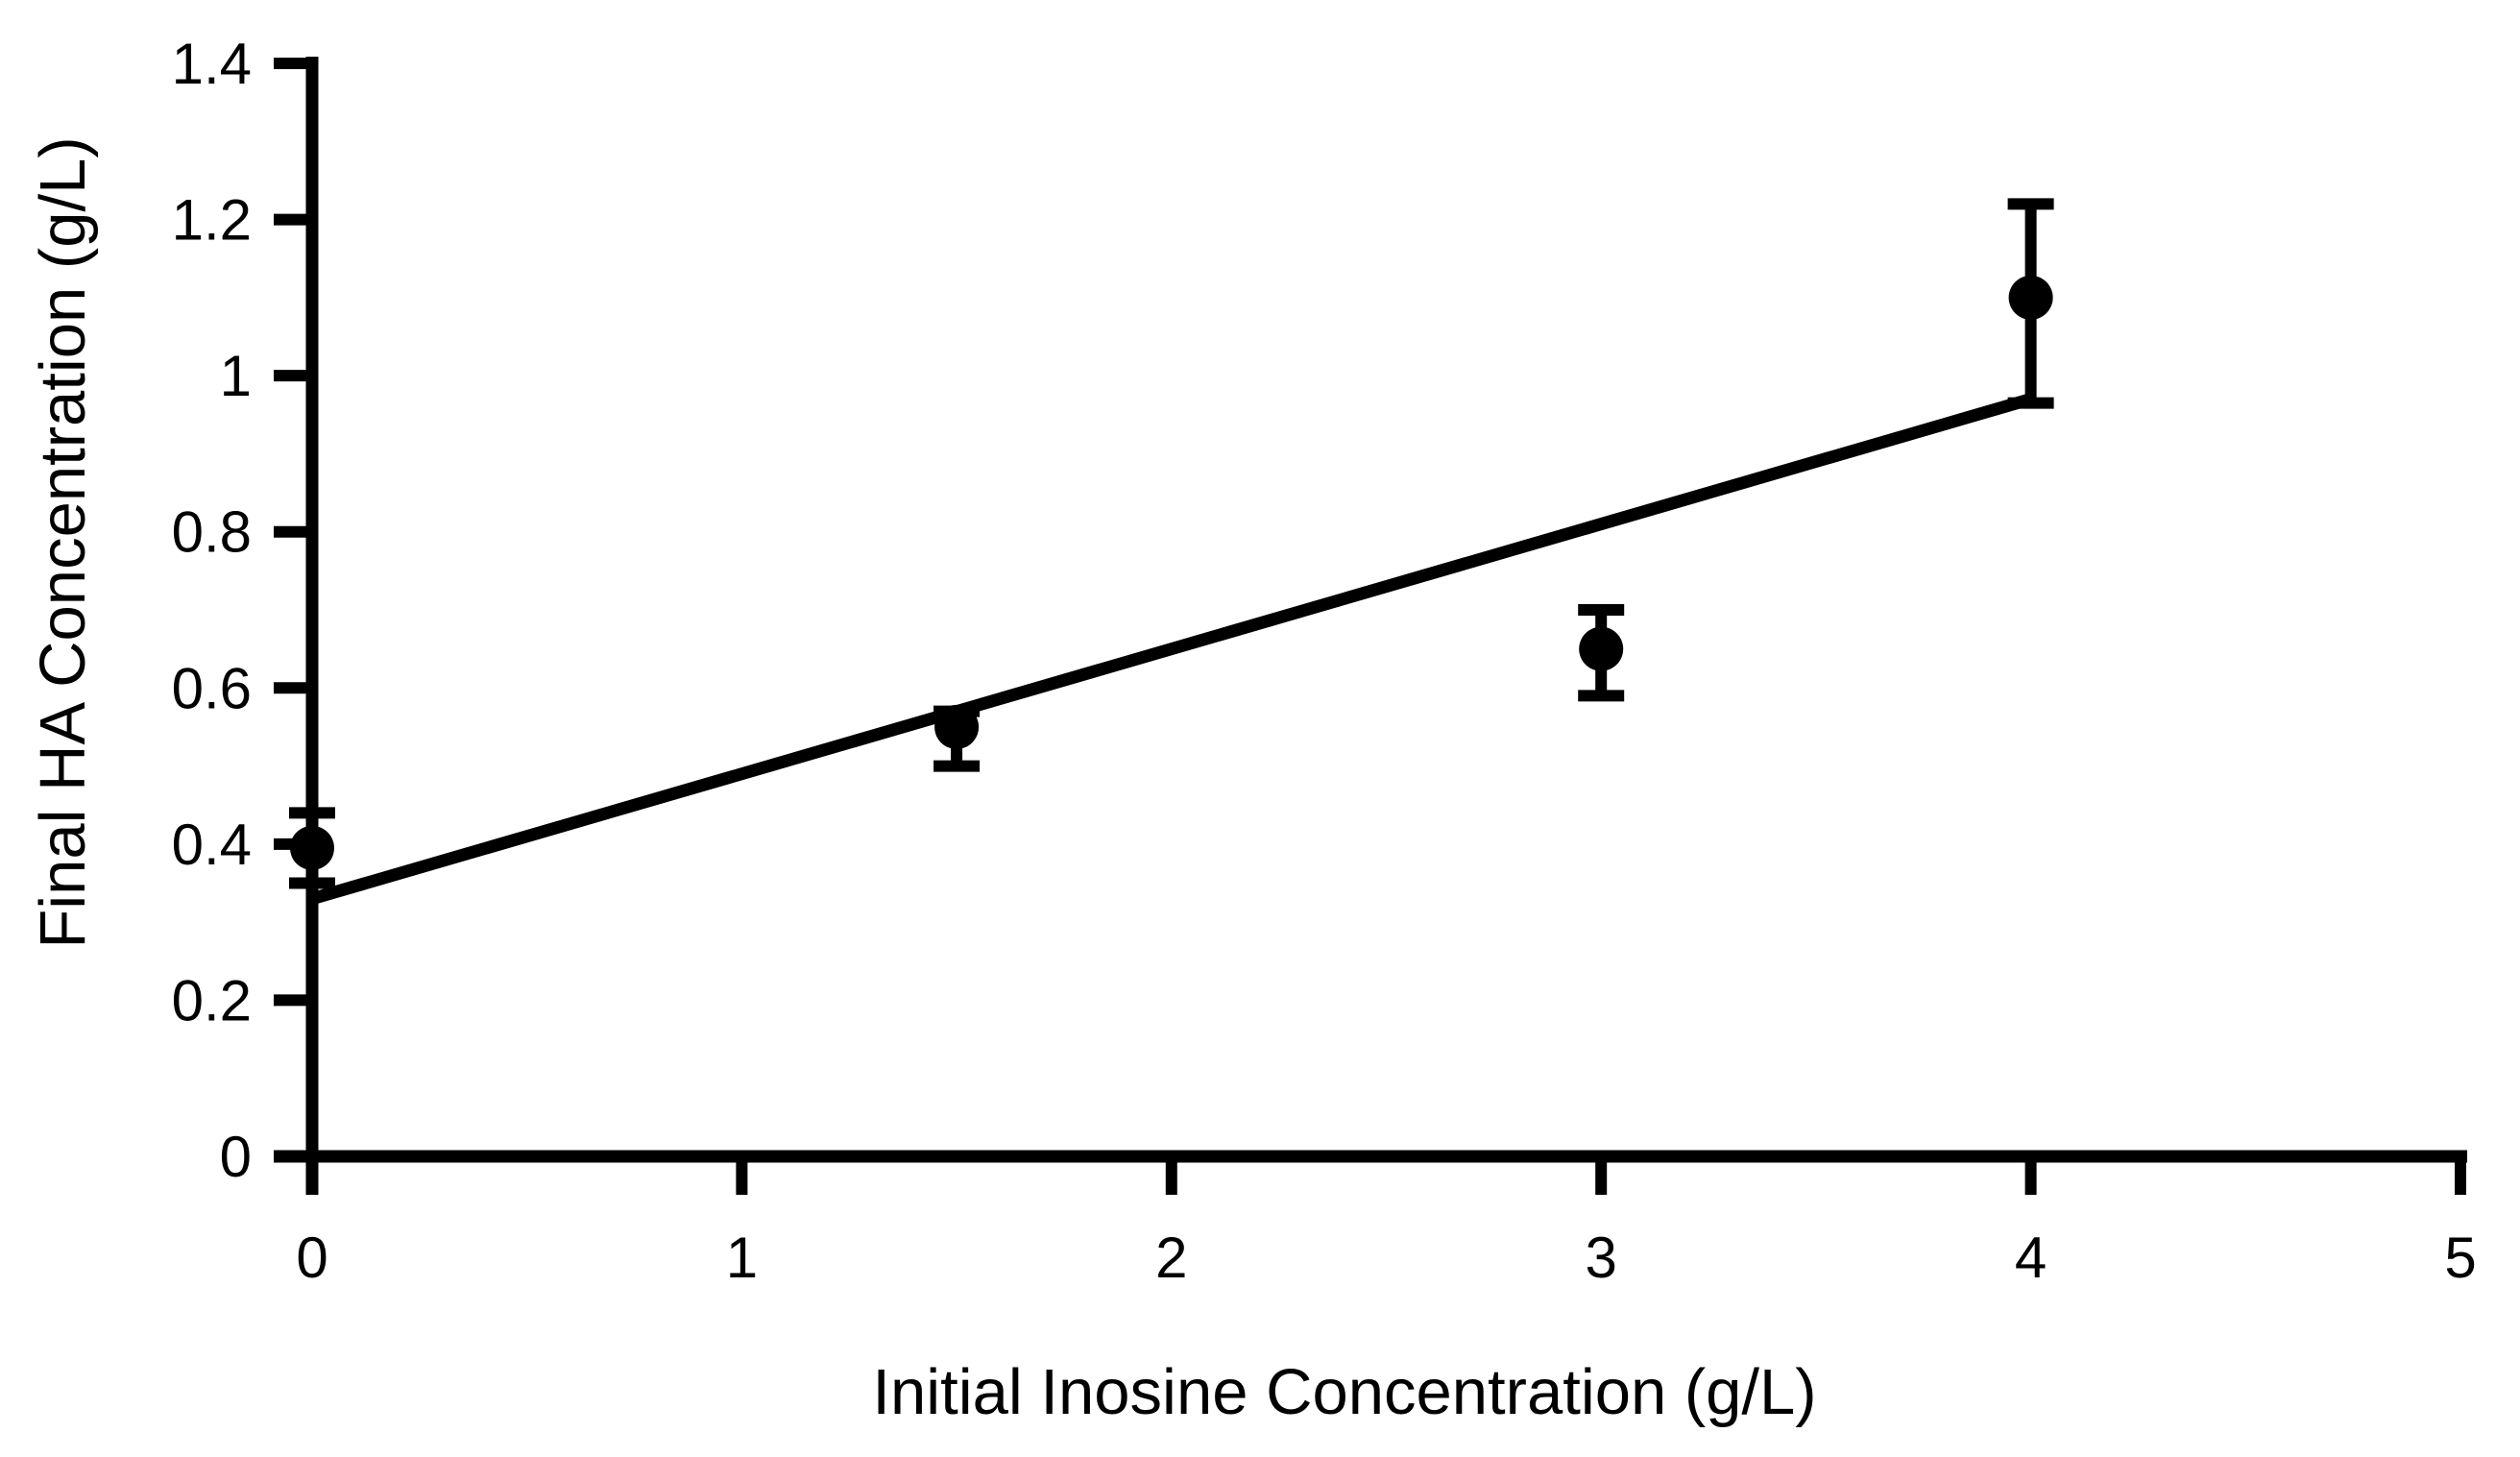  I want to click on x-axis-title: Initial Inosine Concentration (g/L), so click(1344, 1392).